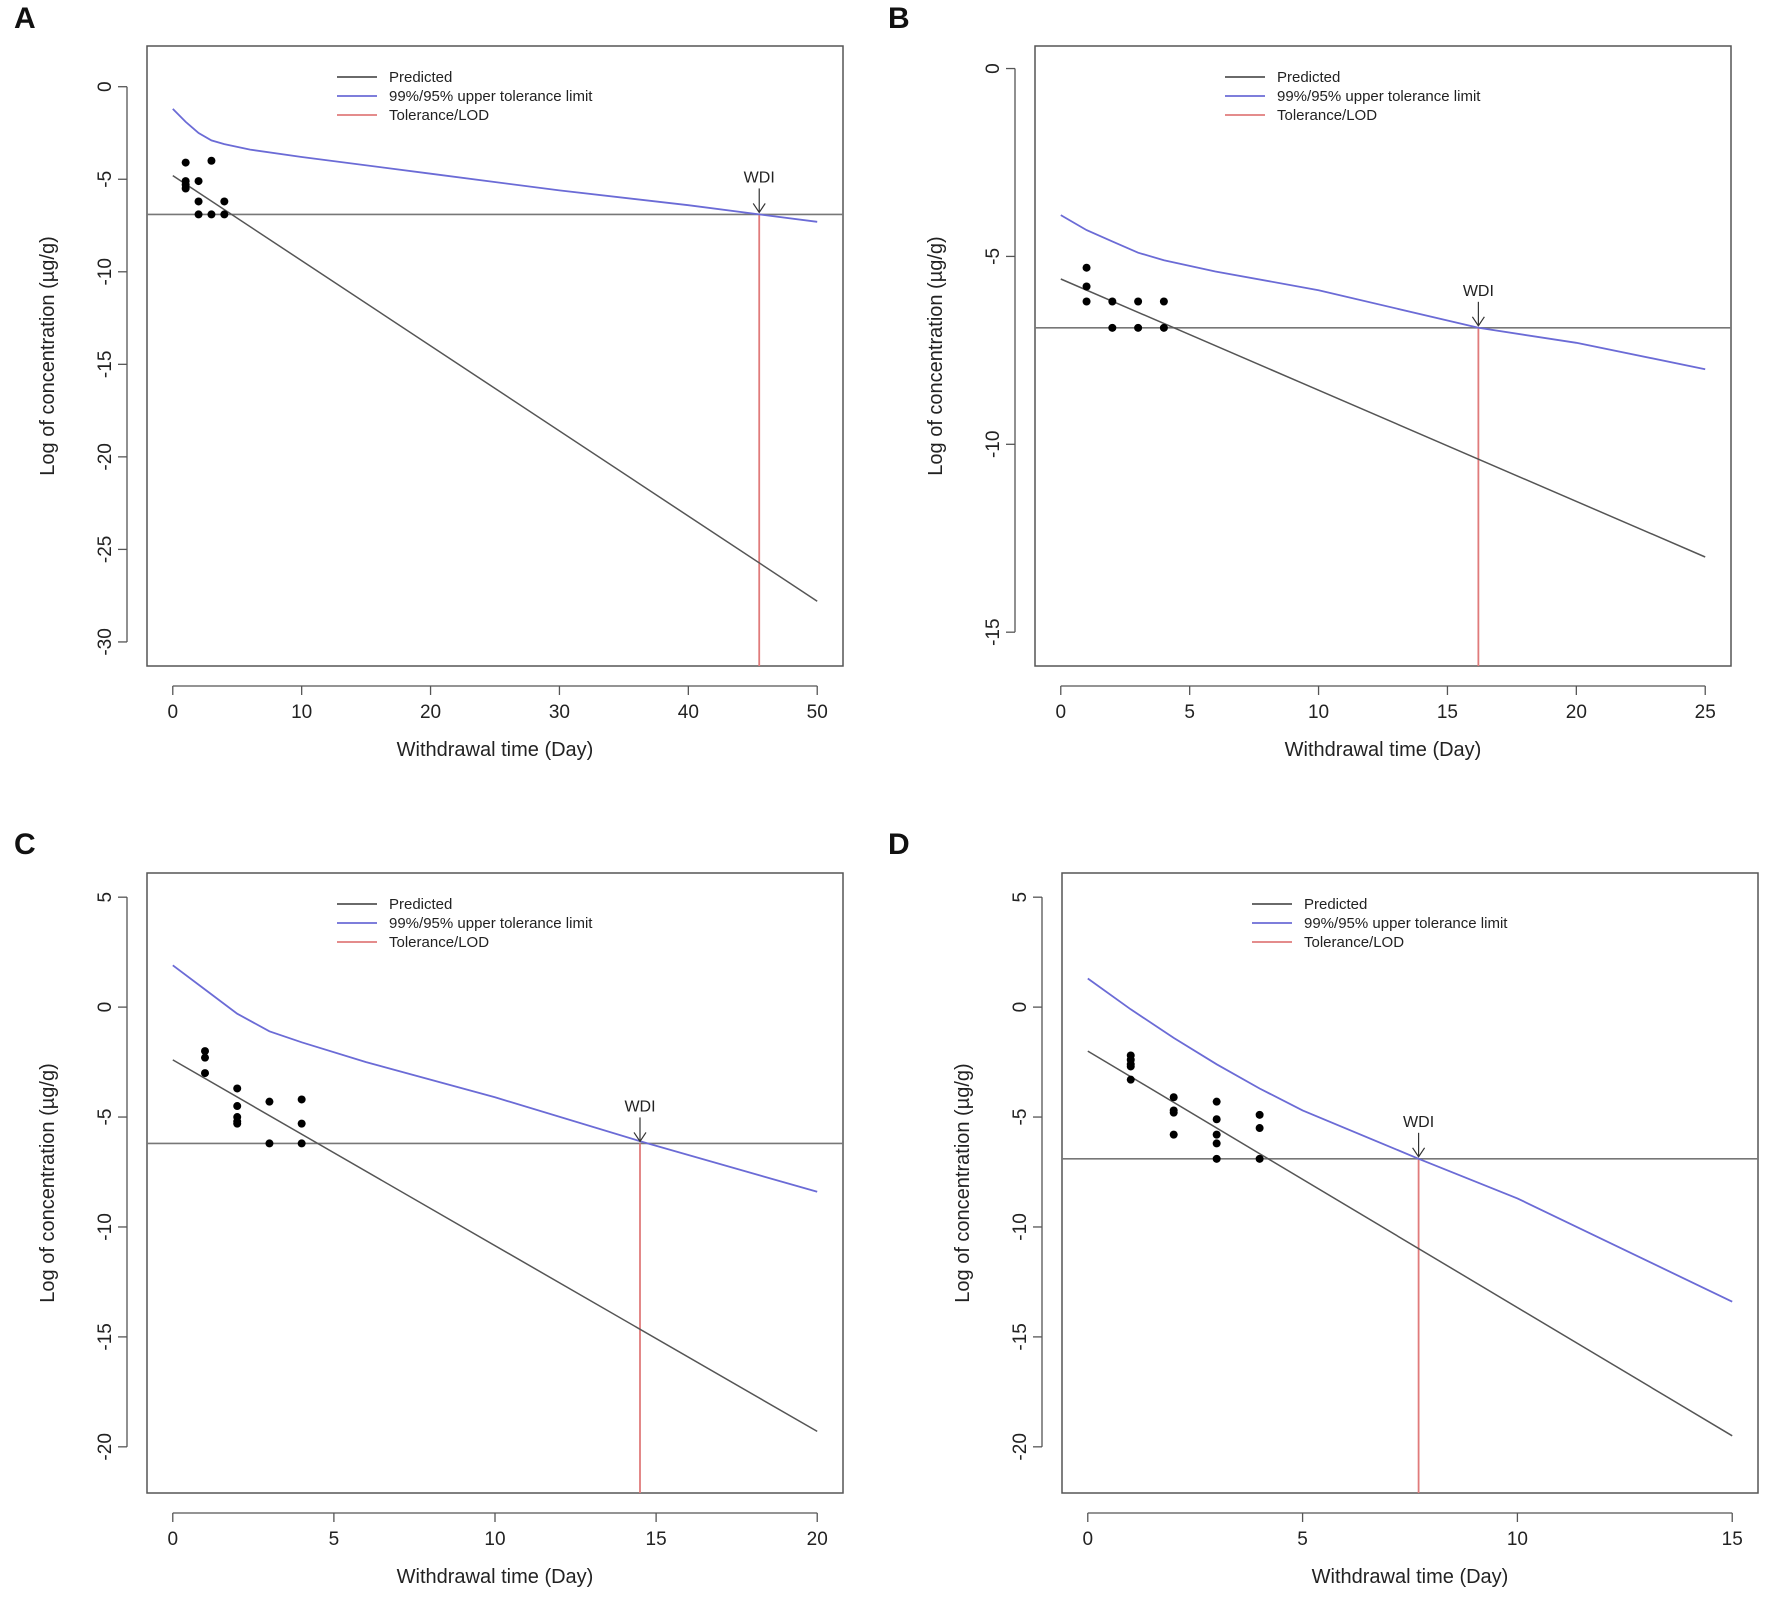 The image size is (1771, 1612). Describe the element at coordinates (1189, 712) in the screenshot. I see `x-tick-label: 5` at that location.